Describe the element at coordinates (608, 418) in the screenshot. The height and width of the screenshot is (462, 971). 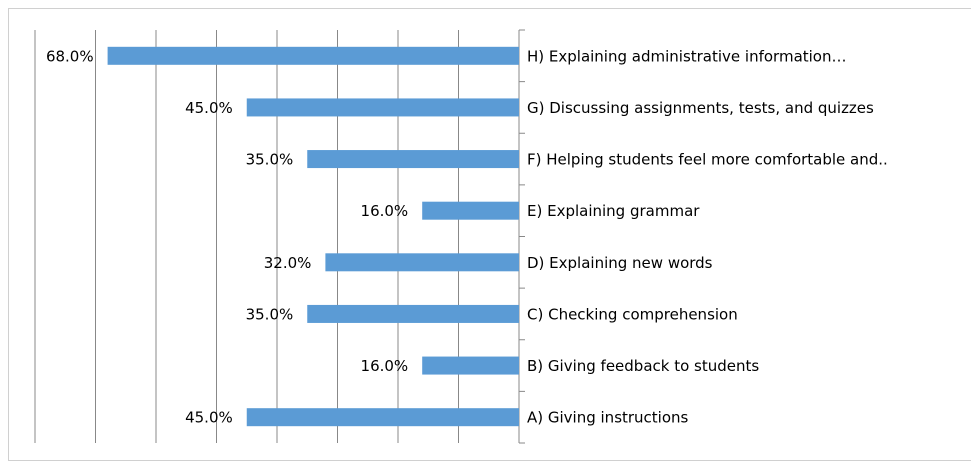
I see `y-tick-label: A) Giving instructions` at that location.